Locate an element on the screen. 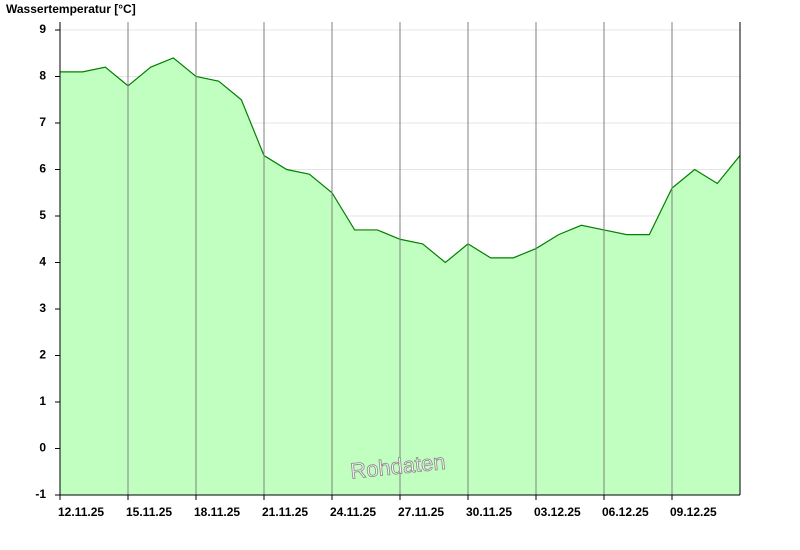 The height and width of the screenshot is (550, 800). x-tick-label: 21.11.25 is located at coordinates (285, 512).